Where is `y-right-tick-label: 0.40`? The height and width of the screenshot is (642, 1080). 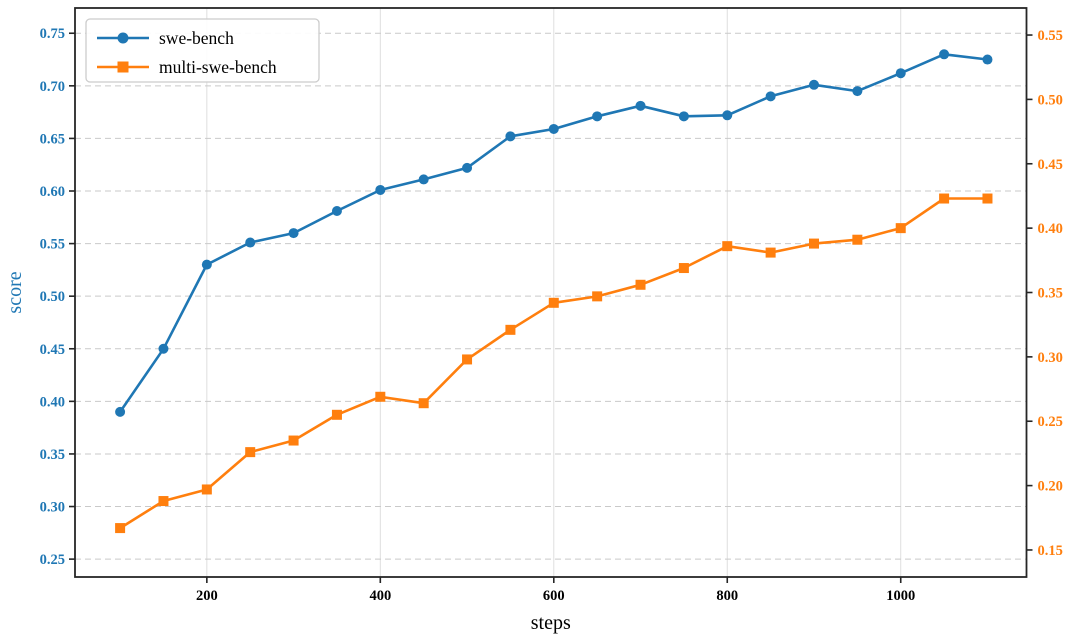
y-right-tick-label: 0.40 is located at coordinates (1050, 229).